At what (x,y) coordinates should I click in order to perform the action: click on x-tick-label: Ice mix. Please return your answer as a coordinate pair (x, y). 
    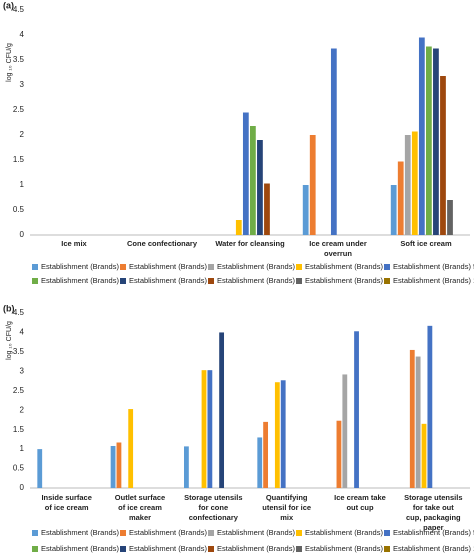
    Looking at the image, I should click on (74, 243).